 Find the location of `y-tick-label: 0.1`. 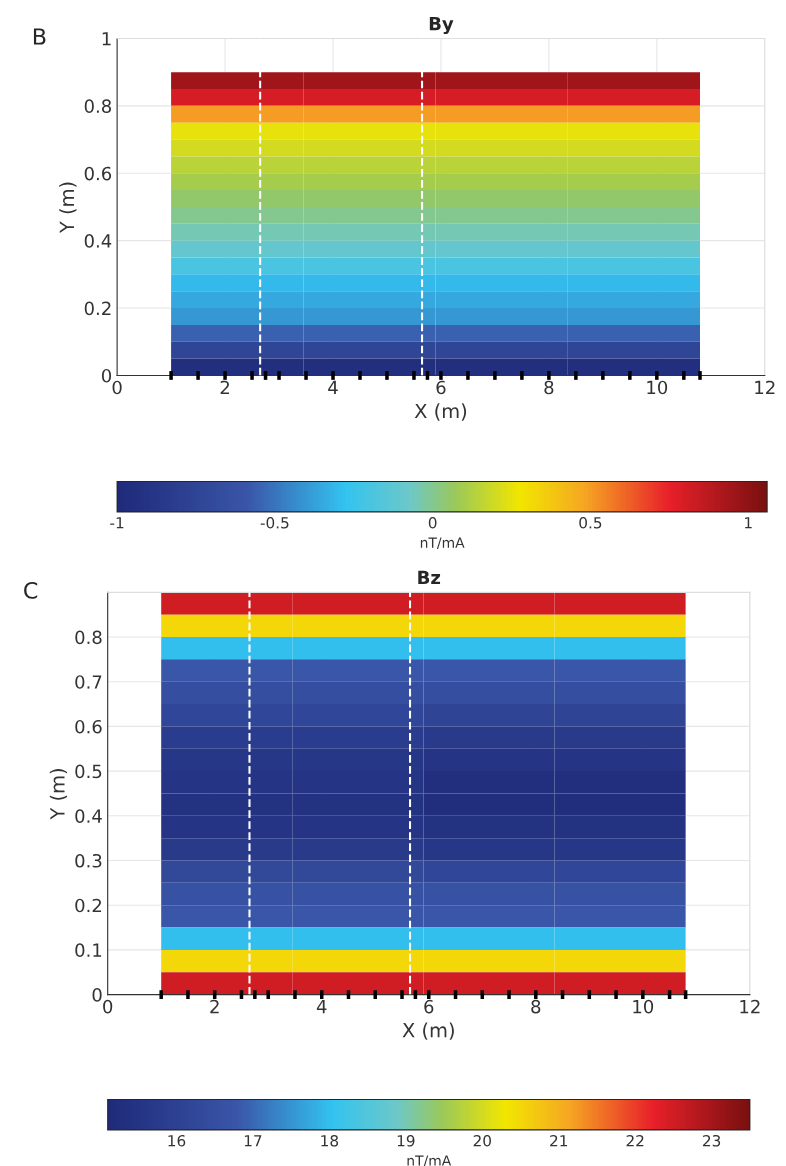

y-tick-label: 0.1 is located at coordinates (88, 950).